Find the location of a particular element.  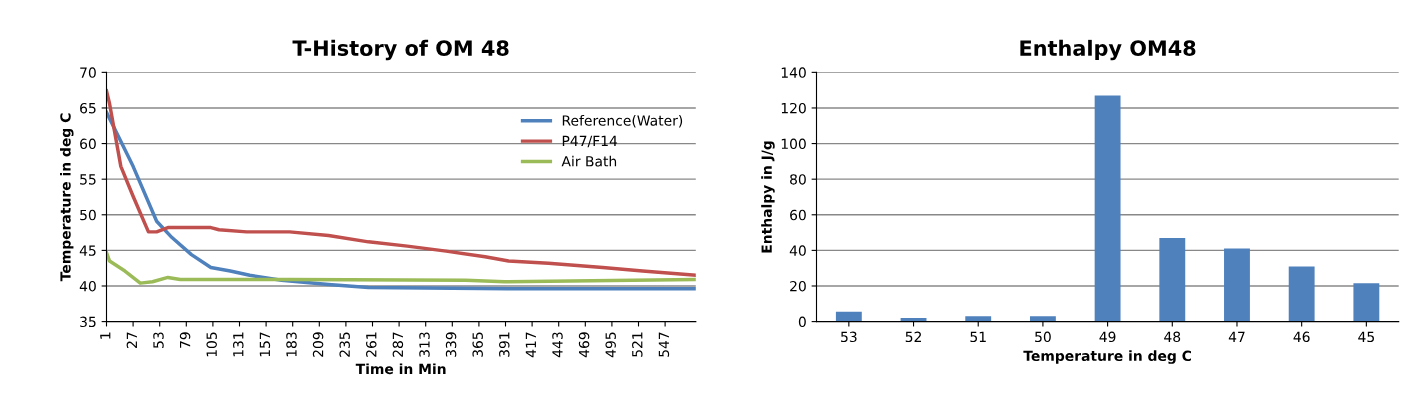

y-tick-label: 50 is located at coordinates (88, 215).